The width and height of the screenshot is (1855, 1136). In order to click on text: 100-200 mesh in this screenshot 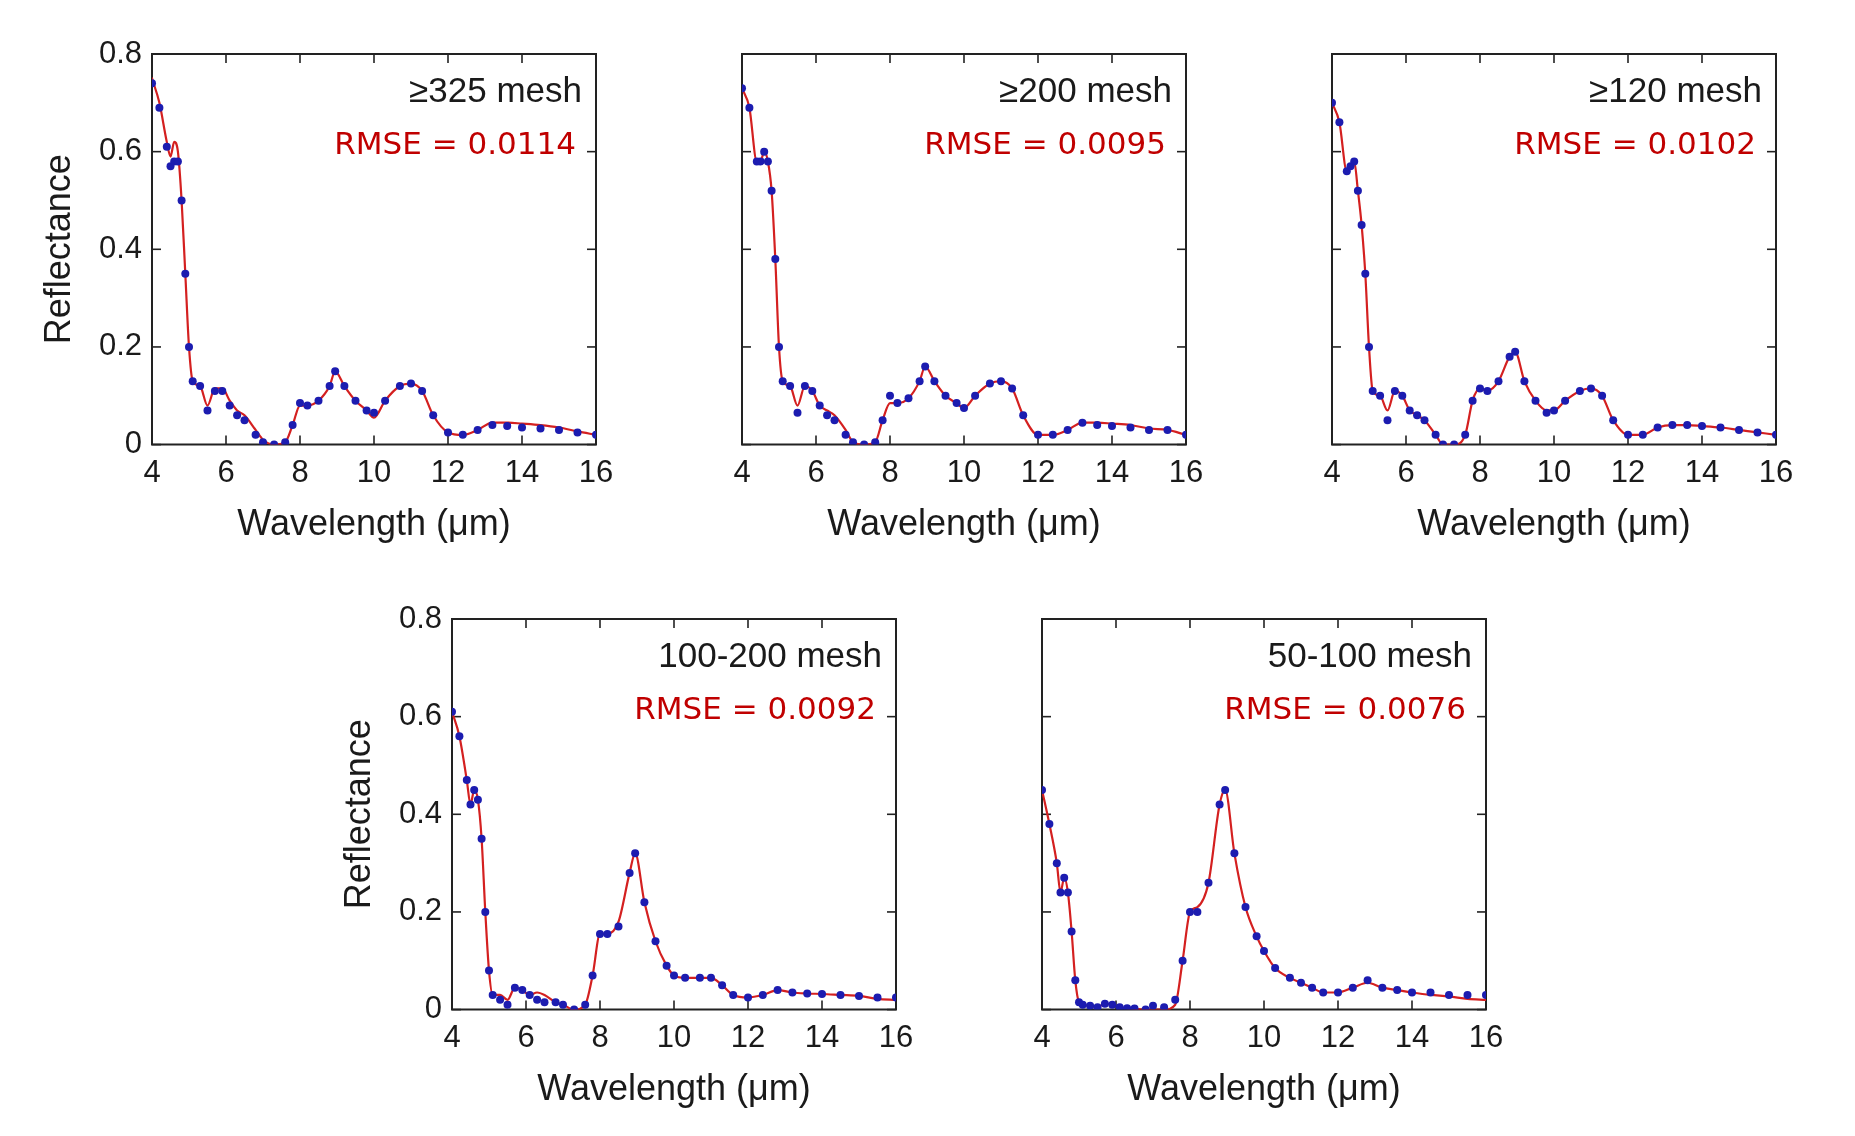, I will do `click(770, 654)`.